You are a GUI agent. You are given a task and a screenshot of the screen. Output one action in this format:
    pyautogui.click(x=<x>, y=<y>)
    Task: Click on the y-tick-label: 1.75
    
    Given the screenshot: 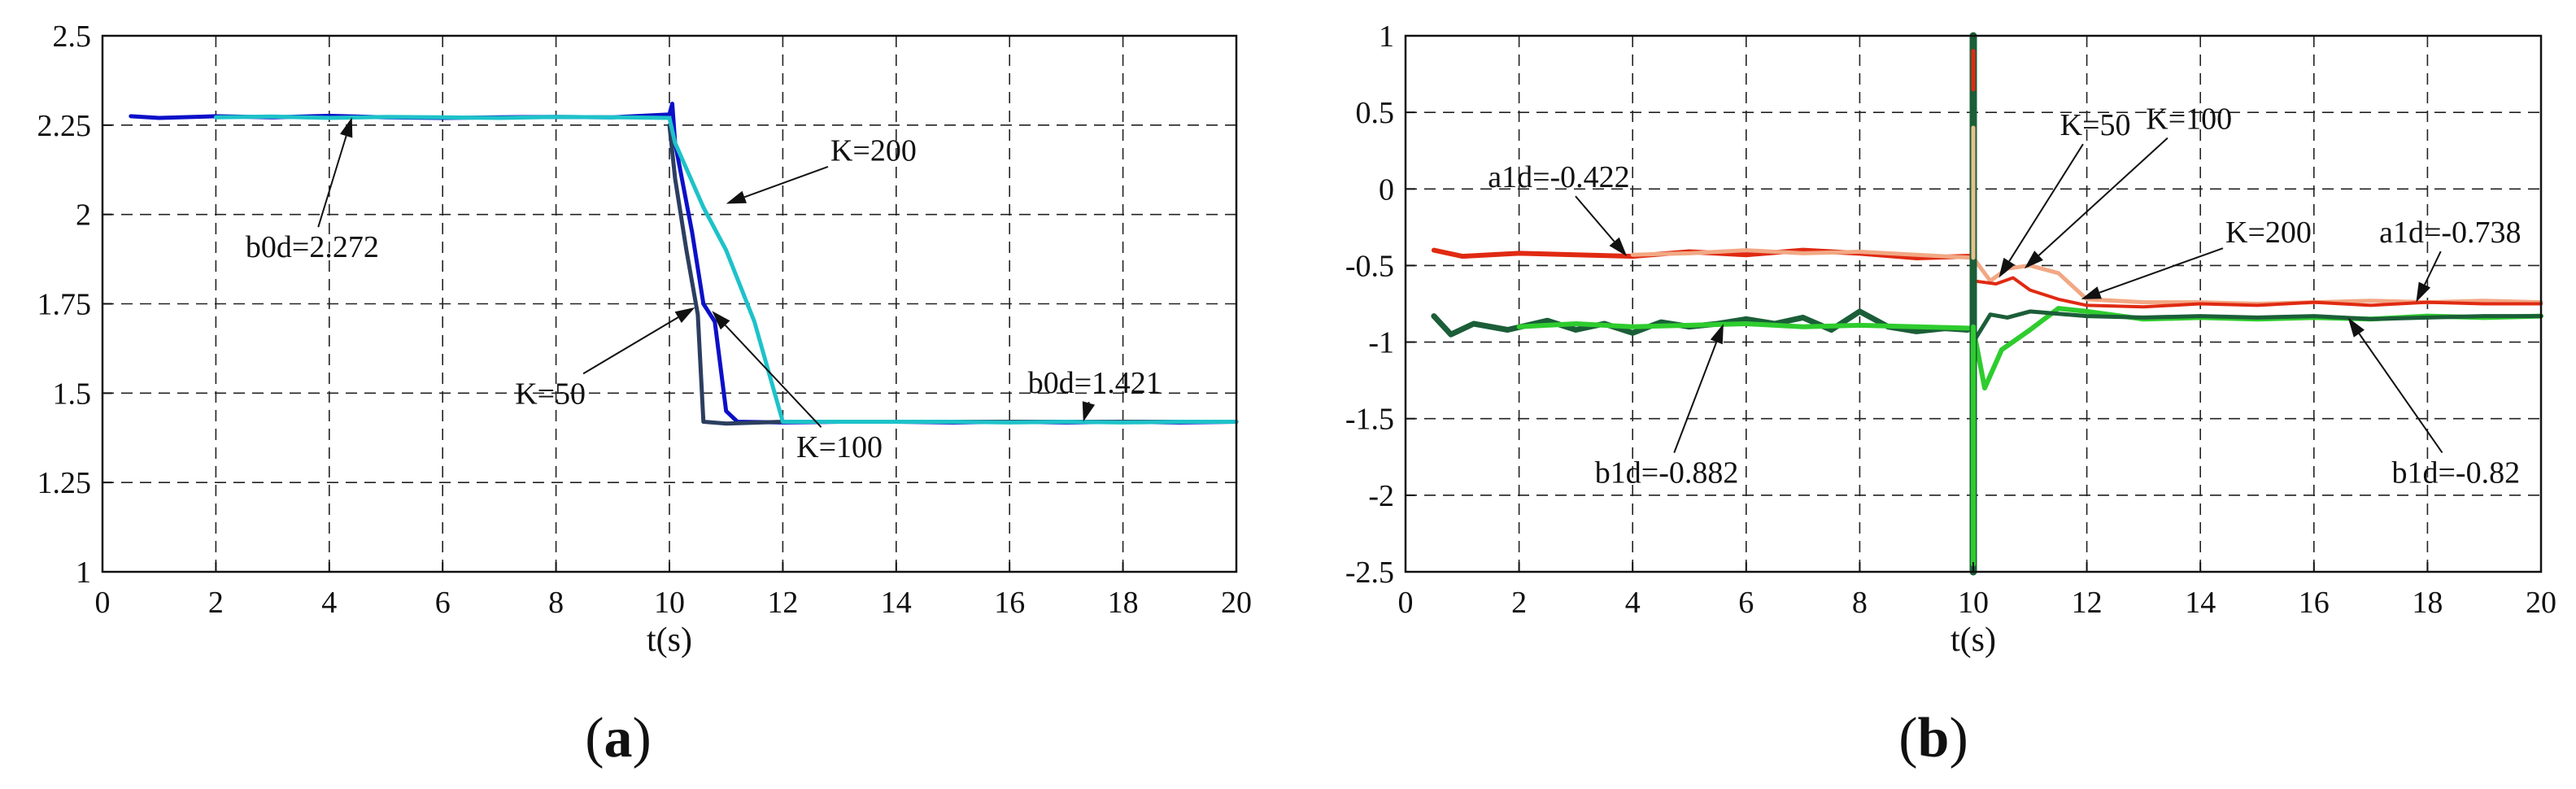 What is the action you would take?
    pyautogui.click(x=64, y=305)
    